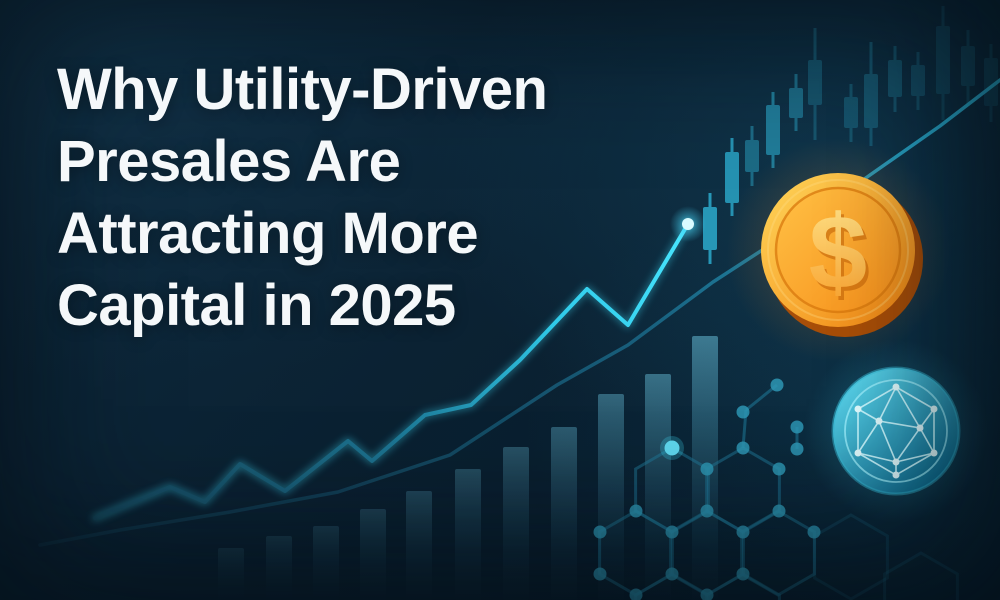 The height and width of the screenshot is (600, 1000). I want to click on token-body, so click(896, 431).